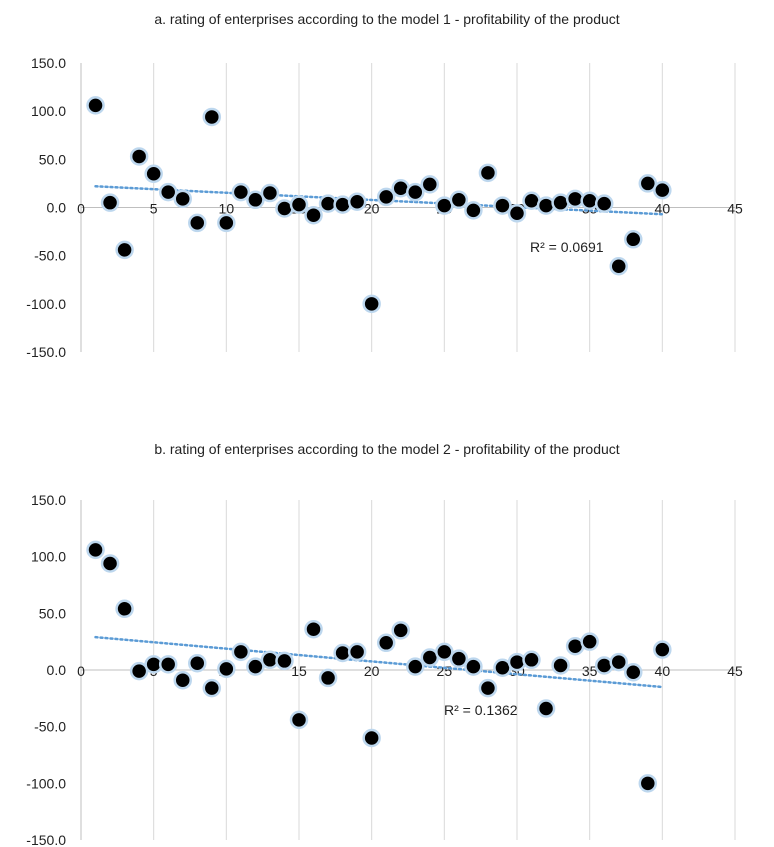 This screenshot has width=774, height=847. I want to click on chart-b-x-tick-label: 45, so click(735, 671).